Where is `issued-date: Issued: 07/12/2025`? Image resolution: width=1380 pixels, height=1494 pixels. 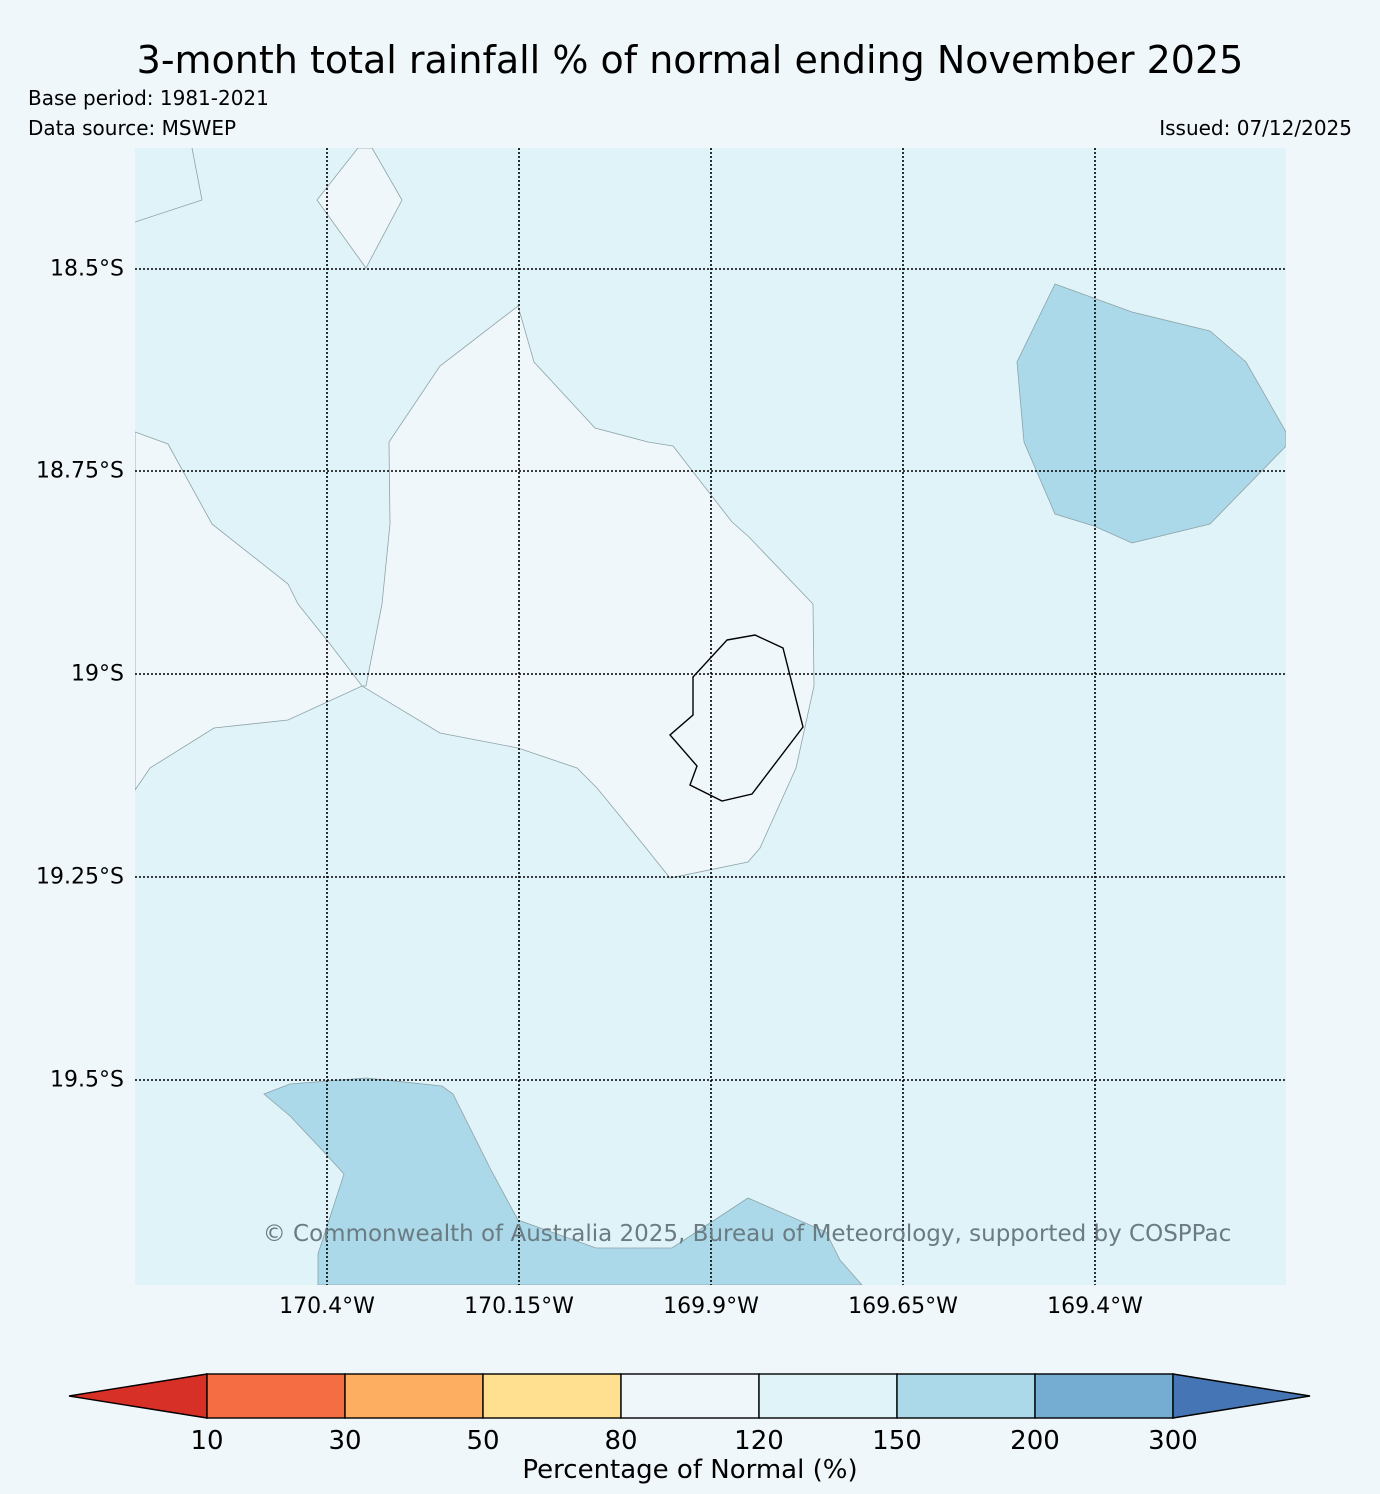 issued-date: Issued: 07/12/2025 is located at coordinates (1255, 128).